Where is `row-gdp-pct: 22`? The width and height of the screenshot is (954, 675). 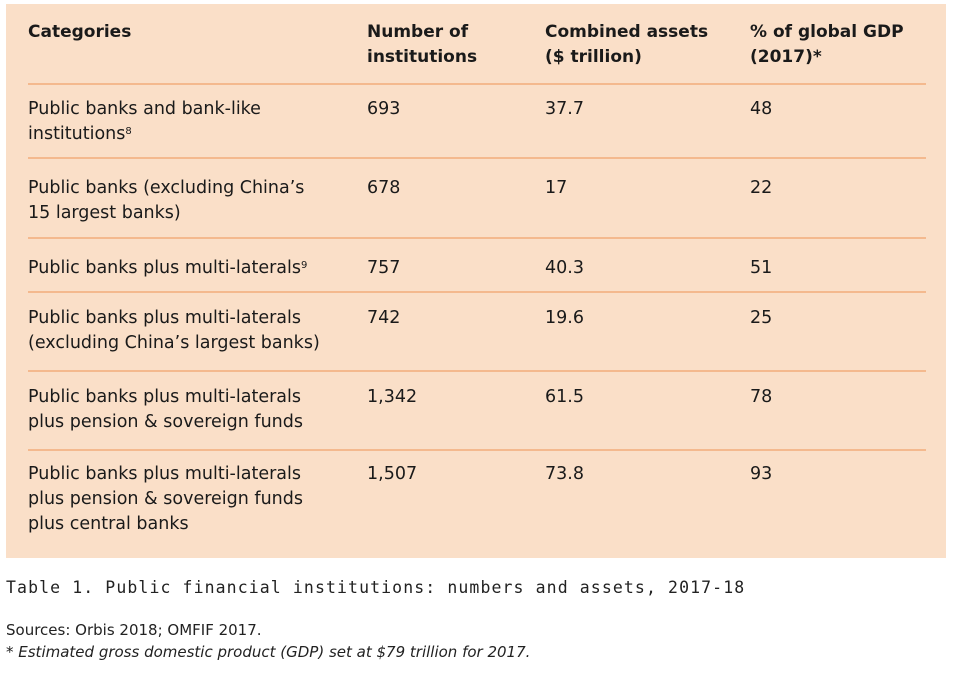
row-gdp-pct: 22 is located at coordinates (761, 188).